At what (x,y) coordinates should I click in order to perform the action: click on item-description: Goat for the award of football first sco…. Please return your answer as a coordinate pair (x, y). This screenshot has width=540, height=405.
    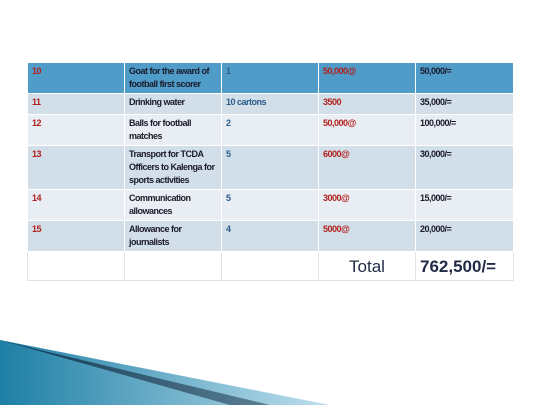
    Looking at the image, I should click on (173, 78).